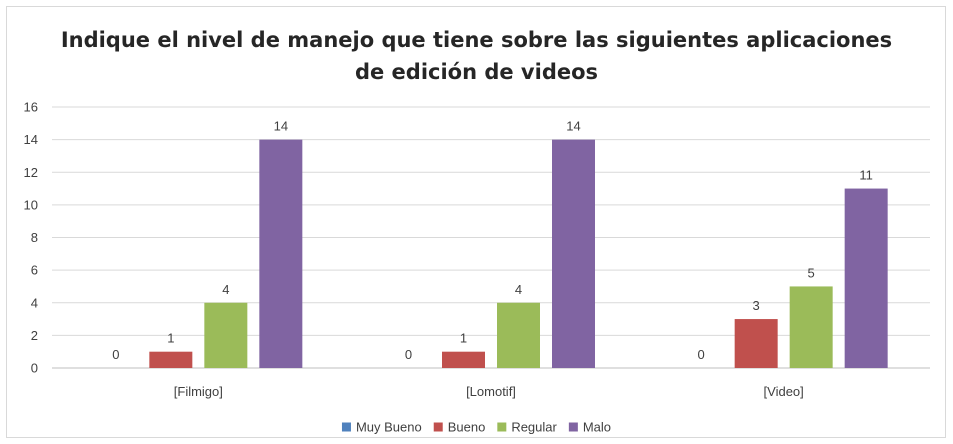  What do you see at coordinates (597, 427) in the screenshot?
I see `legend-label: Malo` at bounding box center [597, 427].